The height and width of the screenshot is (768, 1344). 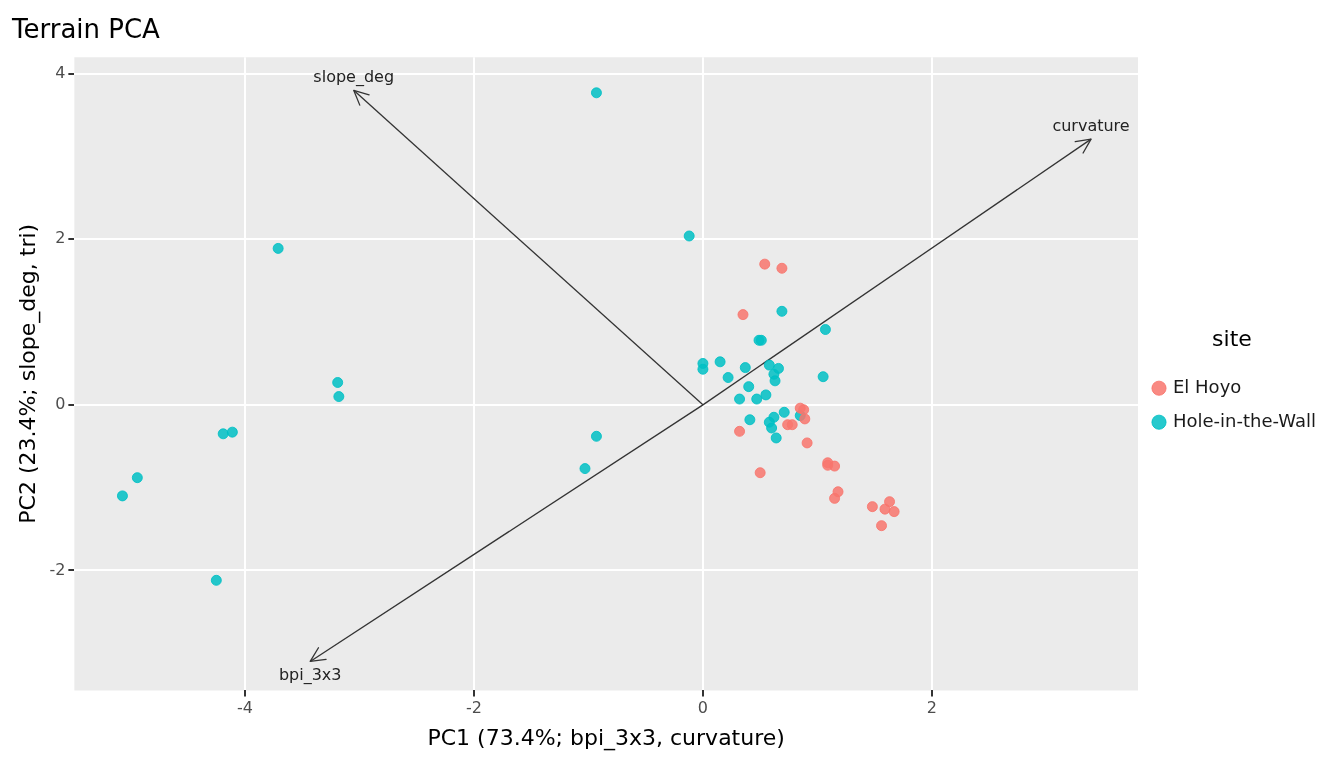 I want to click on y-tick-label: 4, so click(x=60, y=72).